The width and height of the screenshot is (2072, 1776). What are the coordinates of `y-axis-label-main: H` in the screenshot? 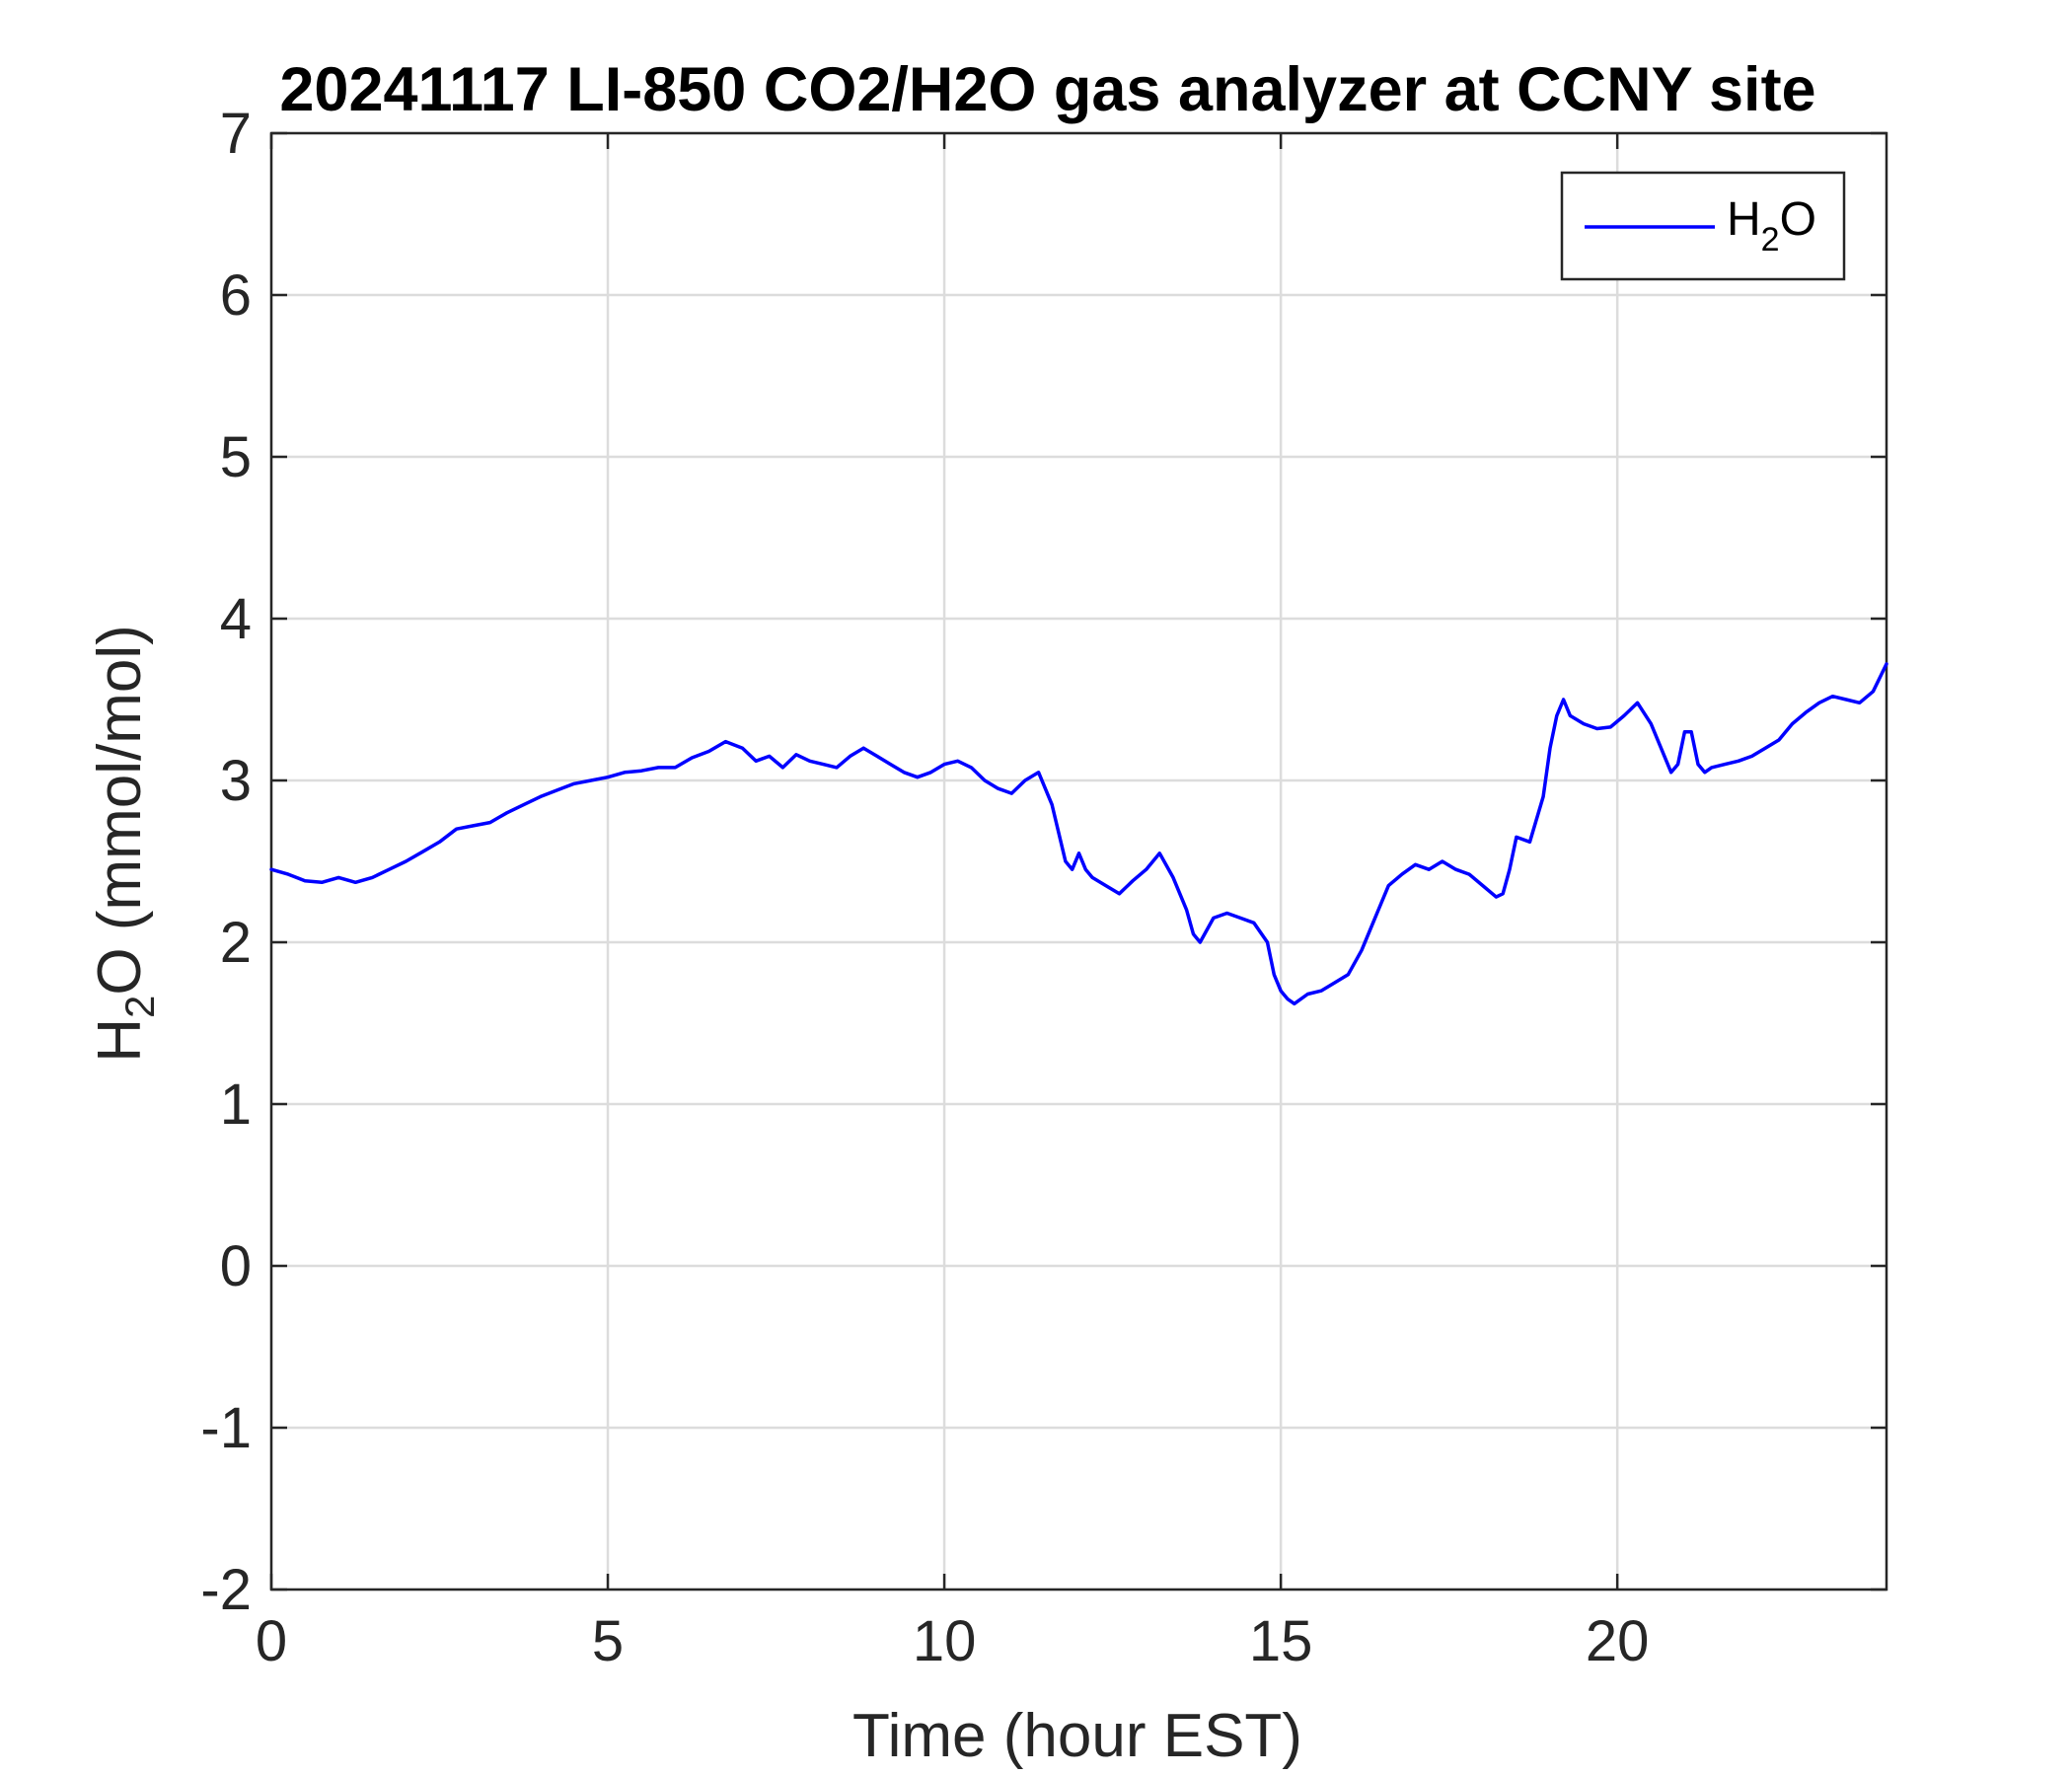 It's located at (120, 1040).